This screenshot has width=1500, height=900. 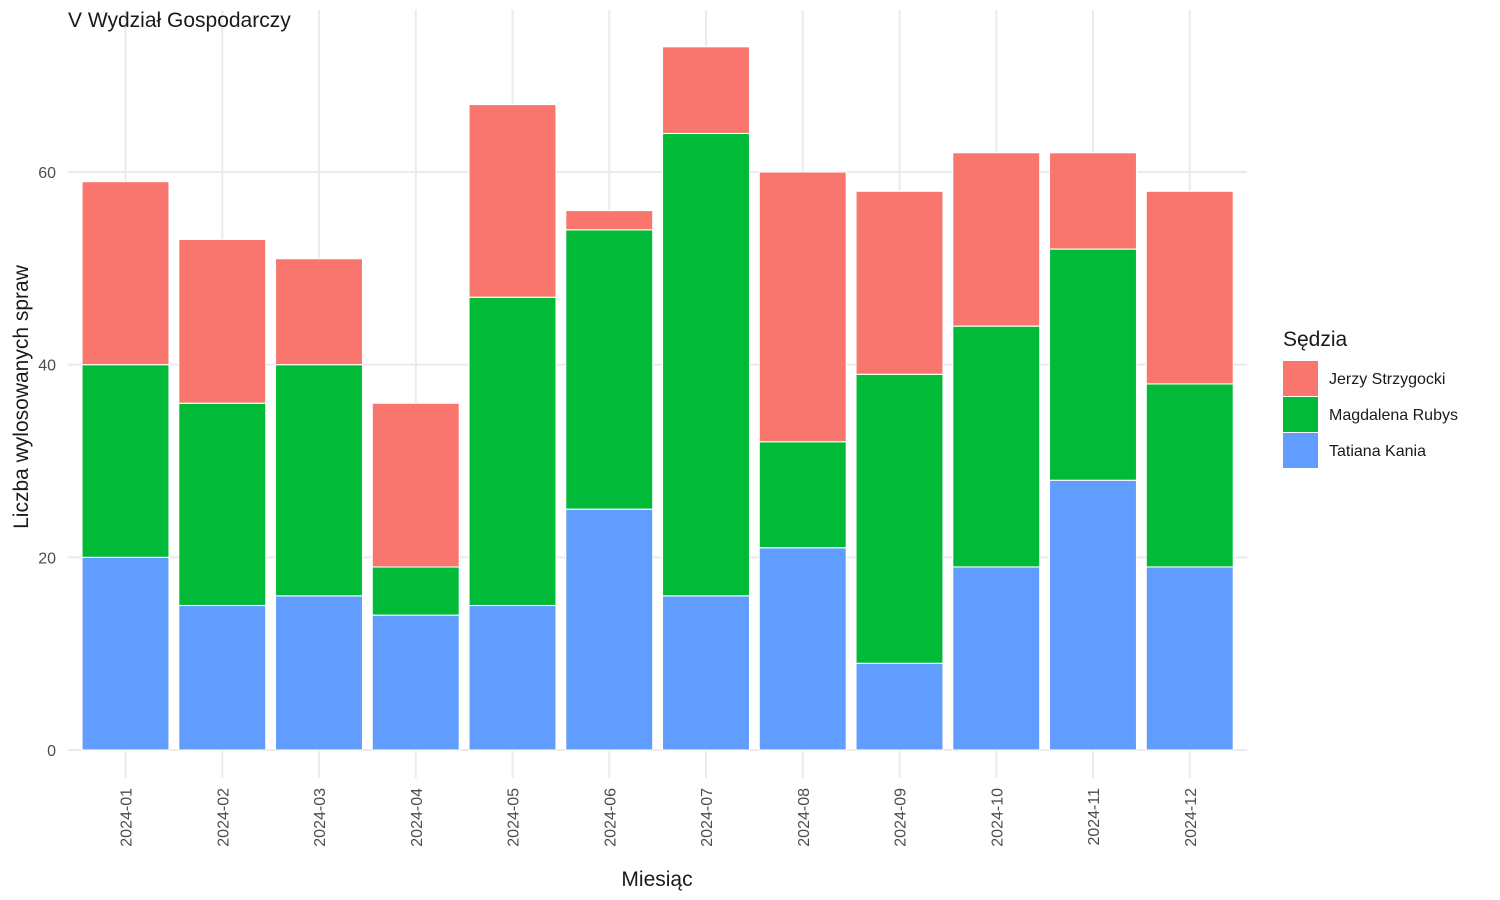 I want to click on y-axis-ticks: 0 20 40 60, so click(x=47, y=462).